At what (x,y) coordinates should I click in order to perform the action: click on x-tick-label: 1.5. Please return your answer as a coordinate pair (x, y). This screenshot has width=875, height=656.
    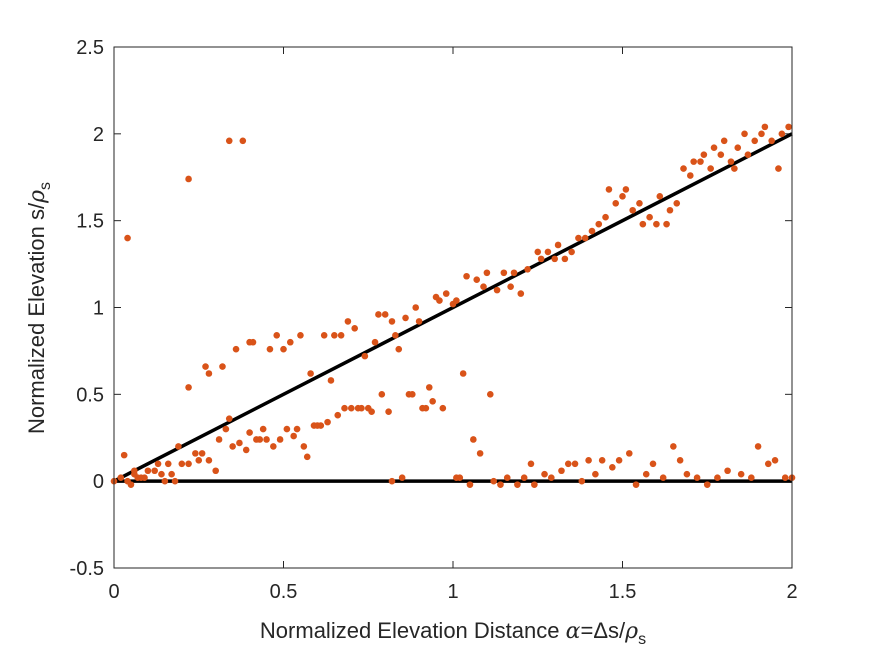
    Looking at the image, I should click on (623, 592).